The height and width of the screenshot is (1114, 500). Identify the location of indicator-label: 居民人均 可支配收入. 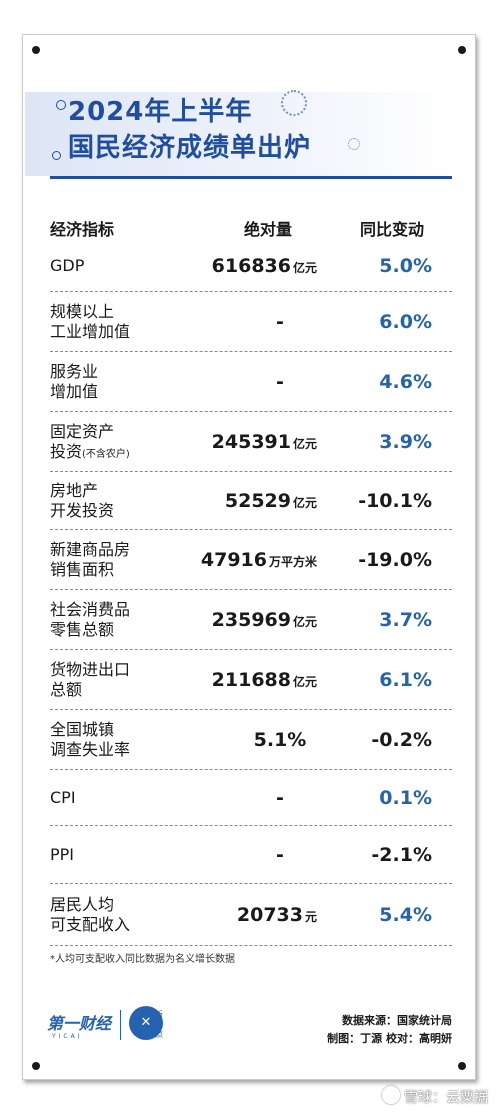
(90, 915).